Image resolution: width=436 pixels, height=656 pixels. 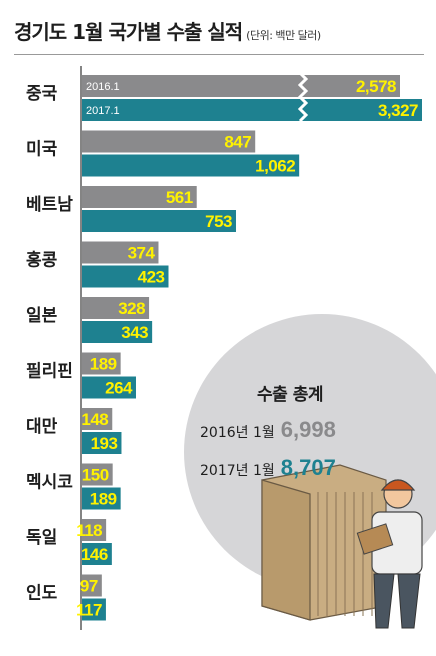 I want to click on category-label: 인도, so click(x=42, y=594).